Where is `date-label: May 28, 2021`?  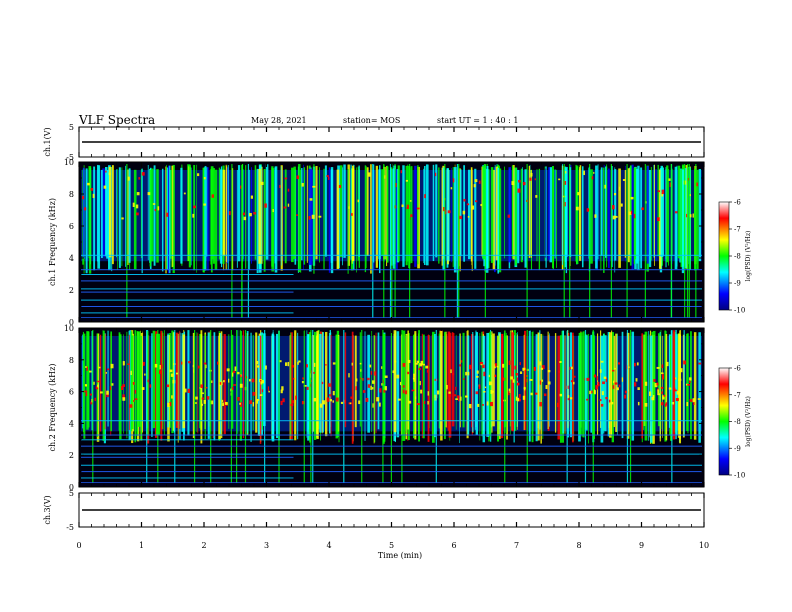 date-label: May 28, 2021 is located at coordinates (279, 120).